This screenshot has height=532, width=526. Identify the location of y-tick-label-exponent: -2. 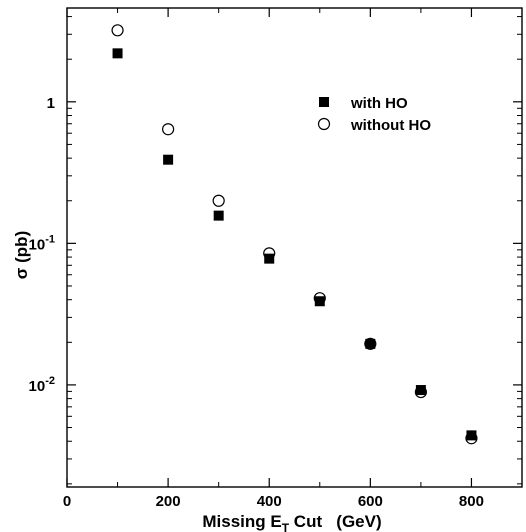
(50, 381).